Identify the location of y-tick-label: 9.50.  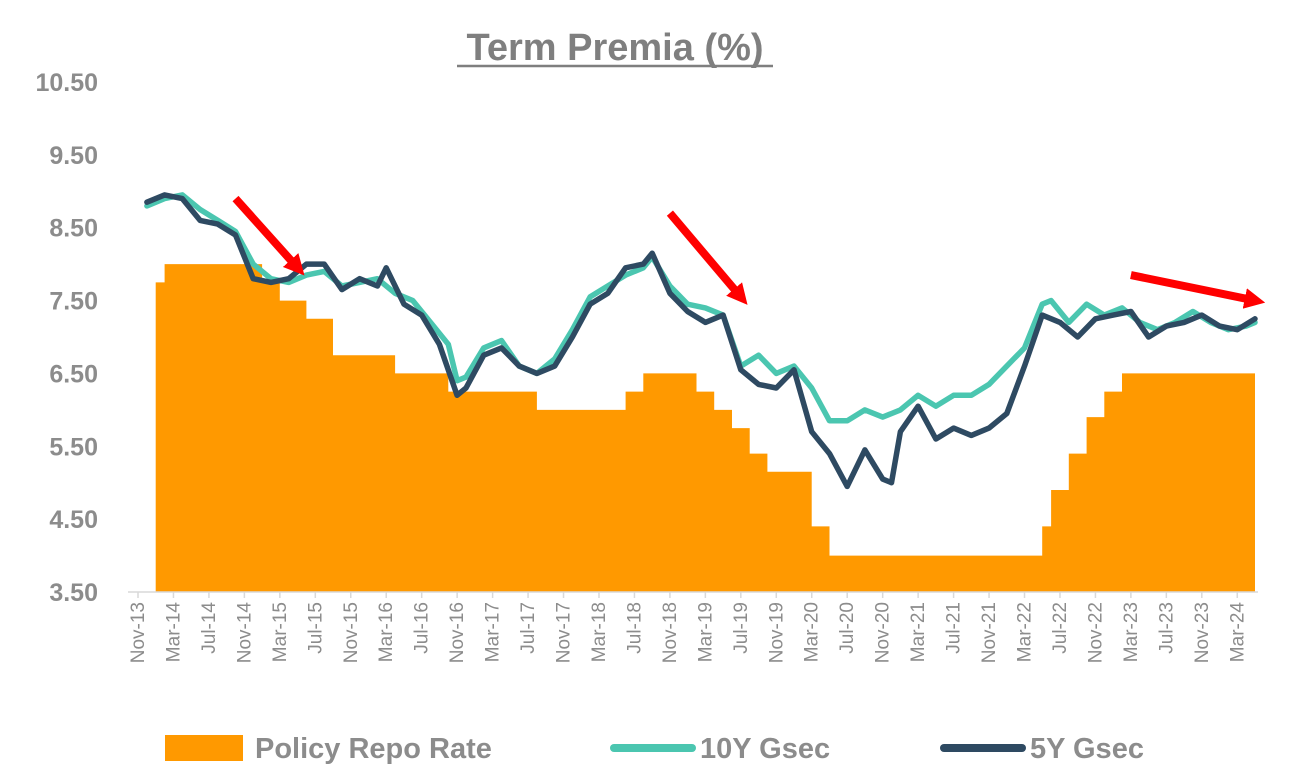
(73, 156).